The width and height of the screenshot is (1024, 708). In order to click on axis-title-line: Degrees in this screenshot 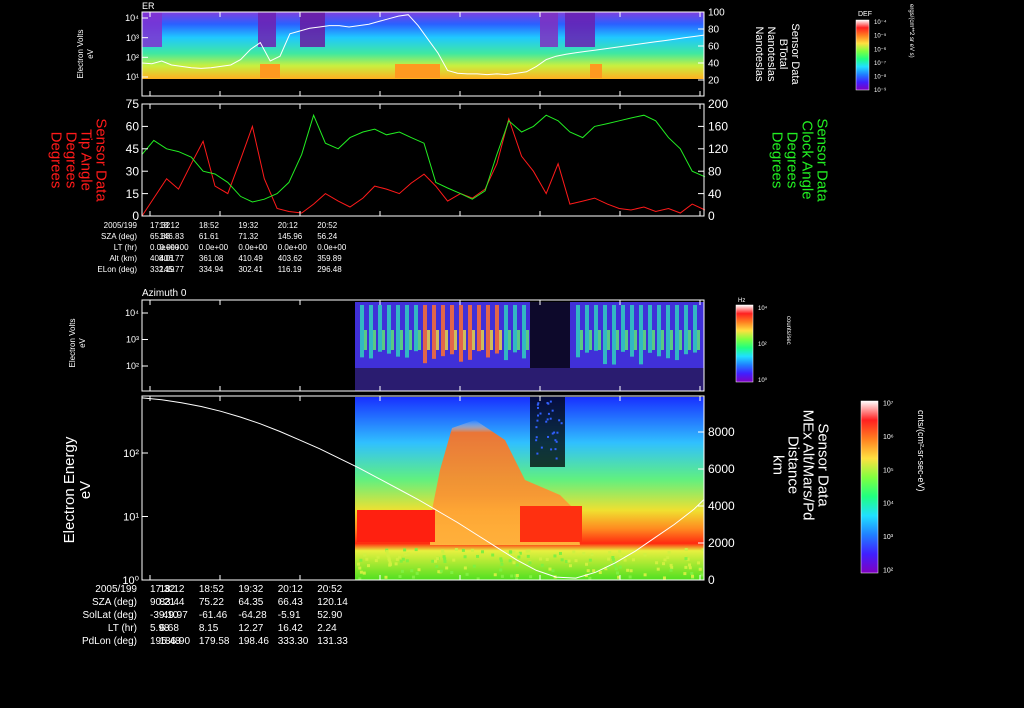, I will do `click(71, 160)`.